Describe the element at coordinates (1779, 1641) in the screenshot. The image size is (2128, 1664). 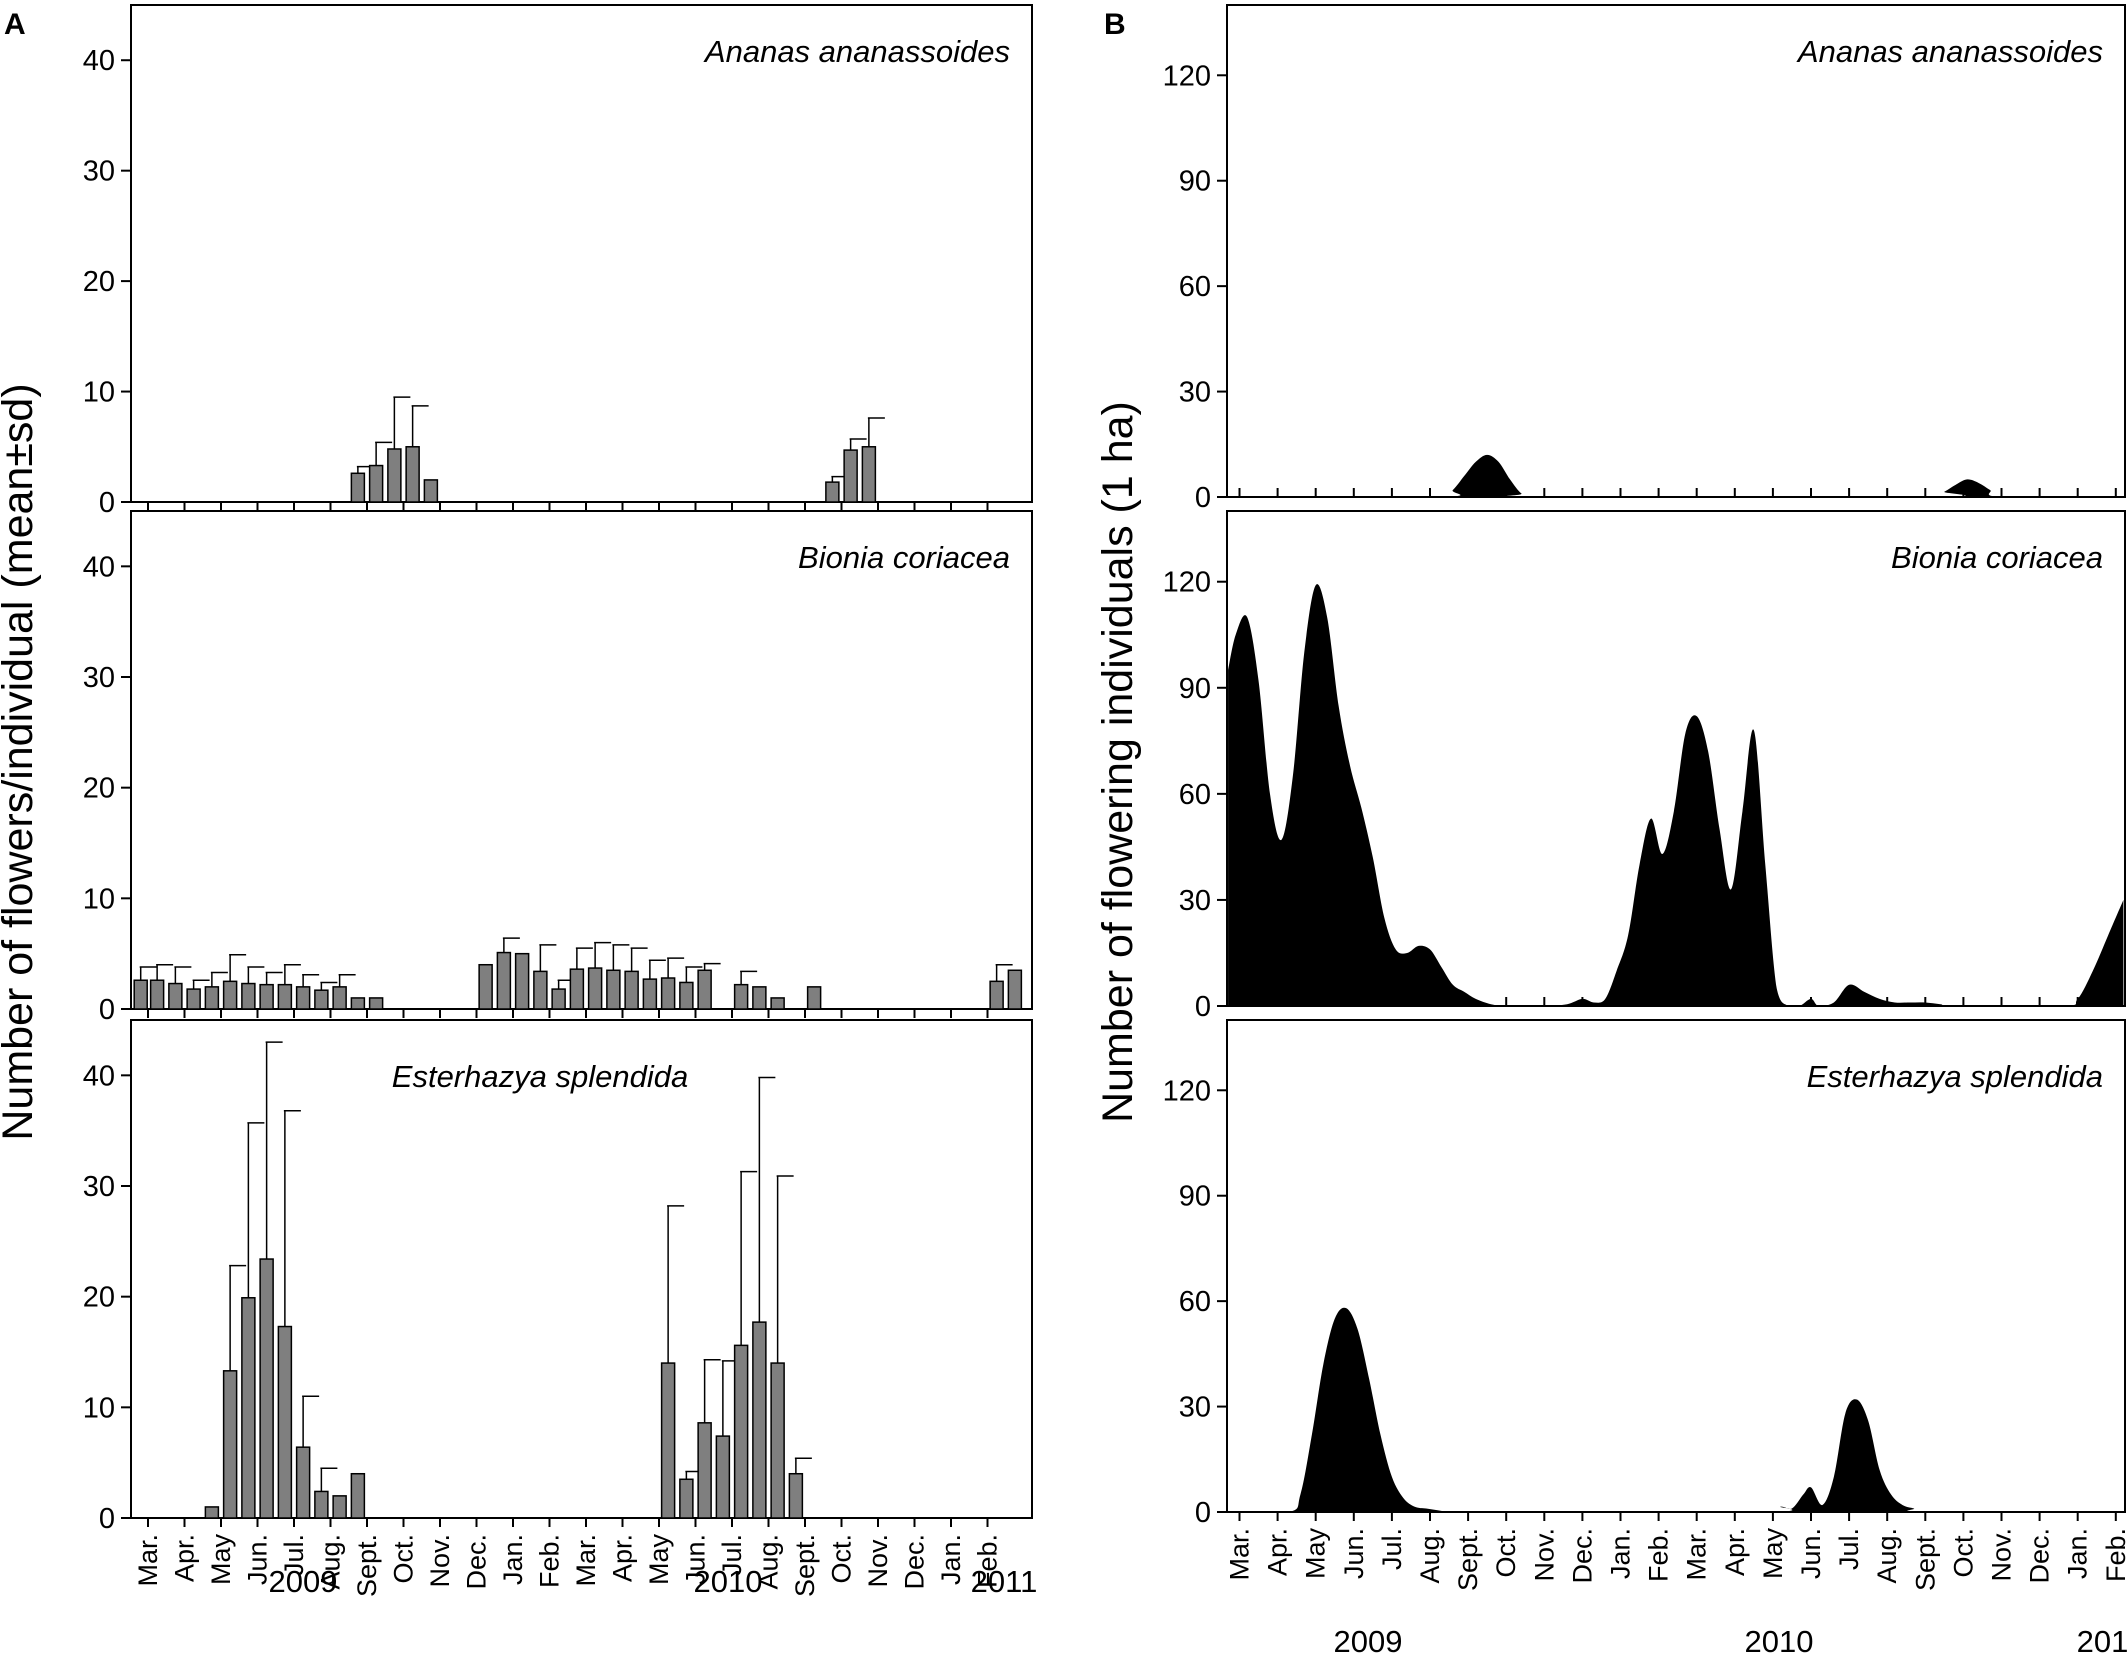
I see `year-label: 2010` at that location.